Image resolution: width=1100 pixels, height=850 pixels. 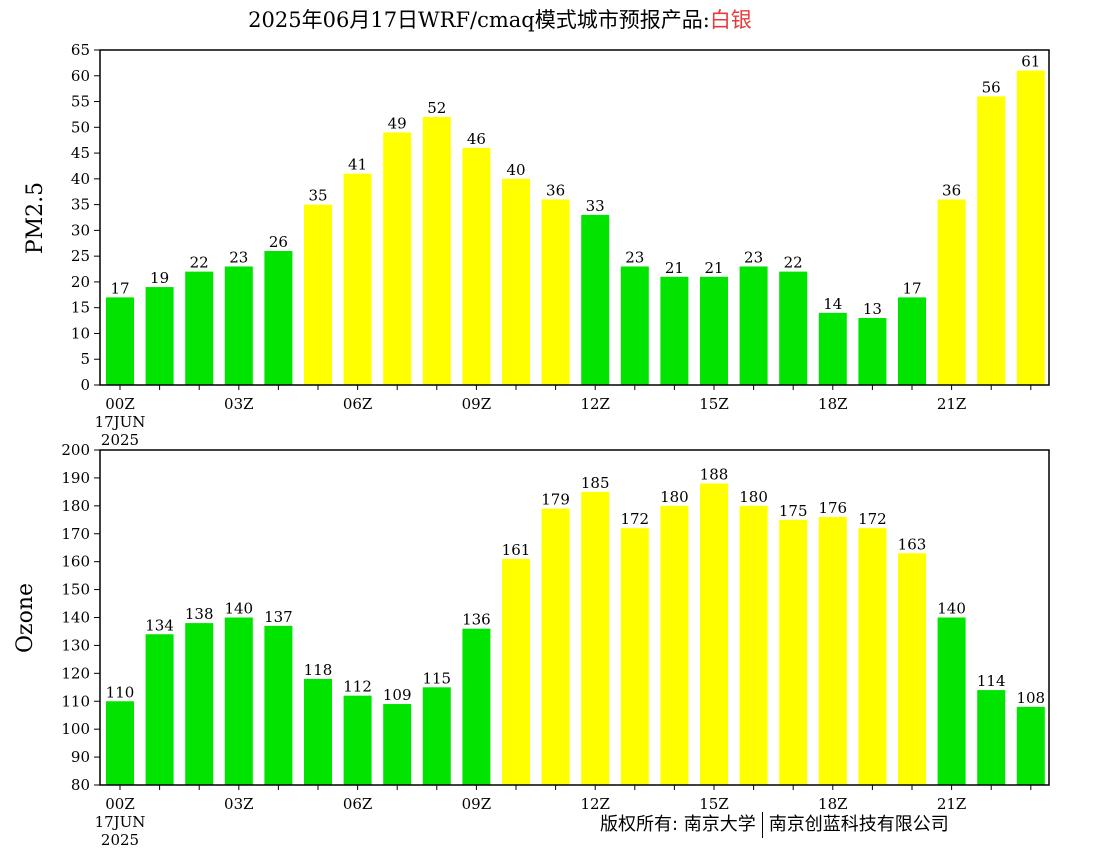 I want to click on bar-value-label: 21, so click(x=674, y=268).